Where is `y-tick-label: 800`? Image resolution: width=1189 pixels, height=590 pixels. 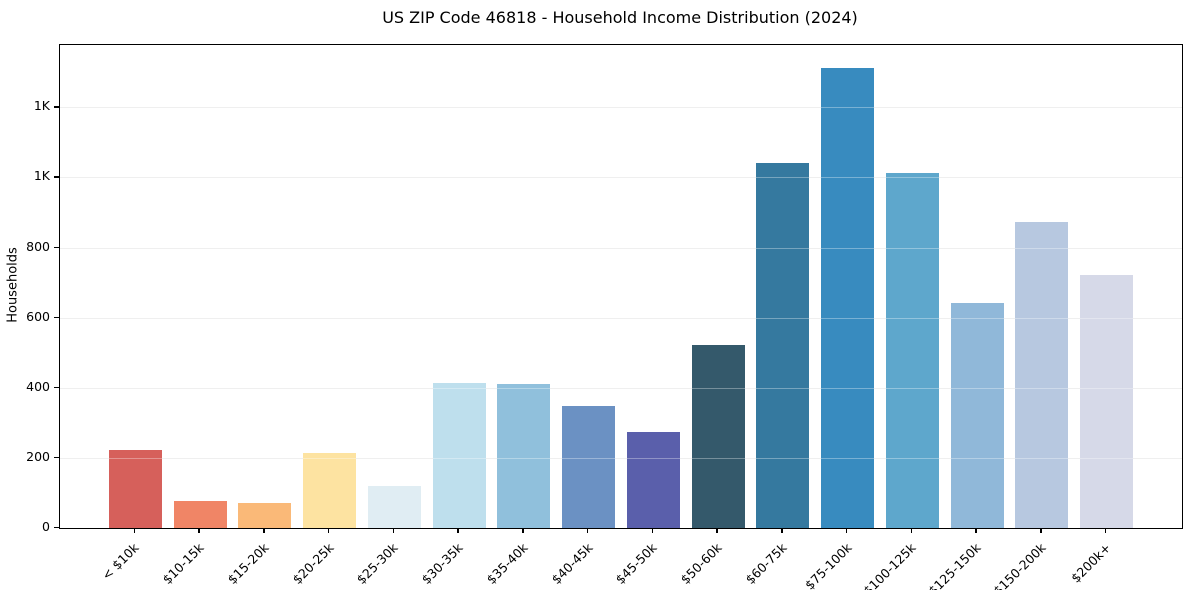
y-tick-label: 800 is located at coordinates (38, 246).